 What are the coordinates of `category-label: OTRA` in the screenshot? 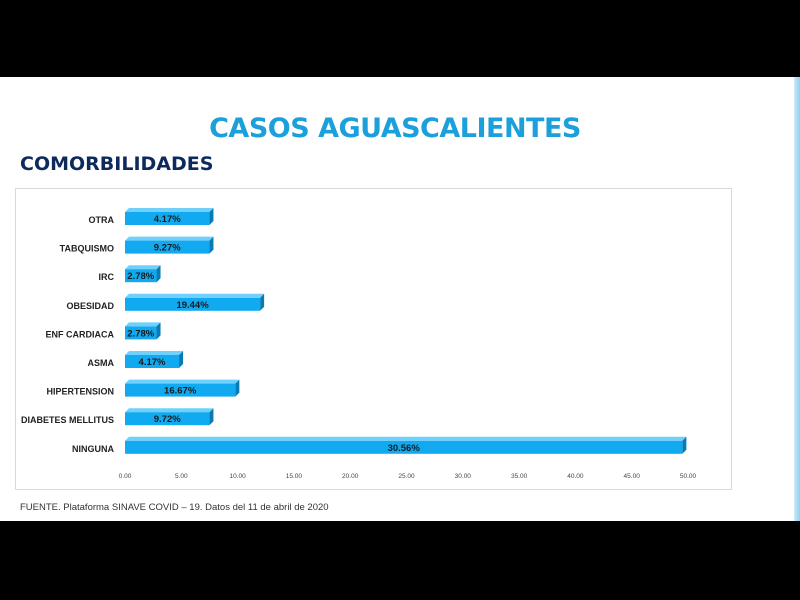 It's located at (102, 220).